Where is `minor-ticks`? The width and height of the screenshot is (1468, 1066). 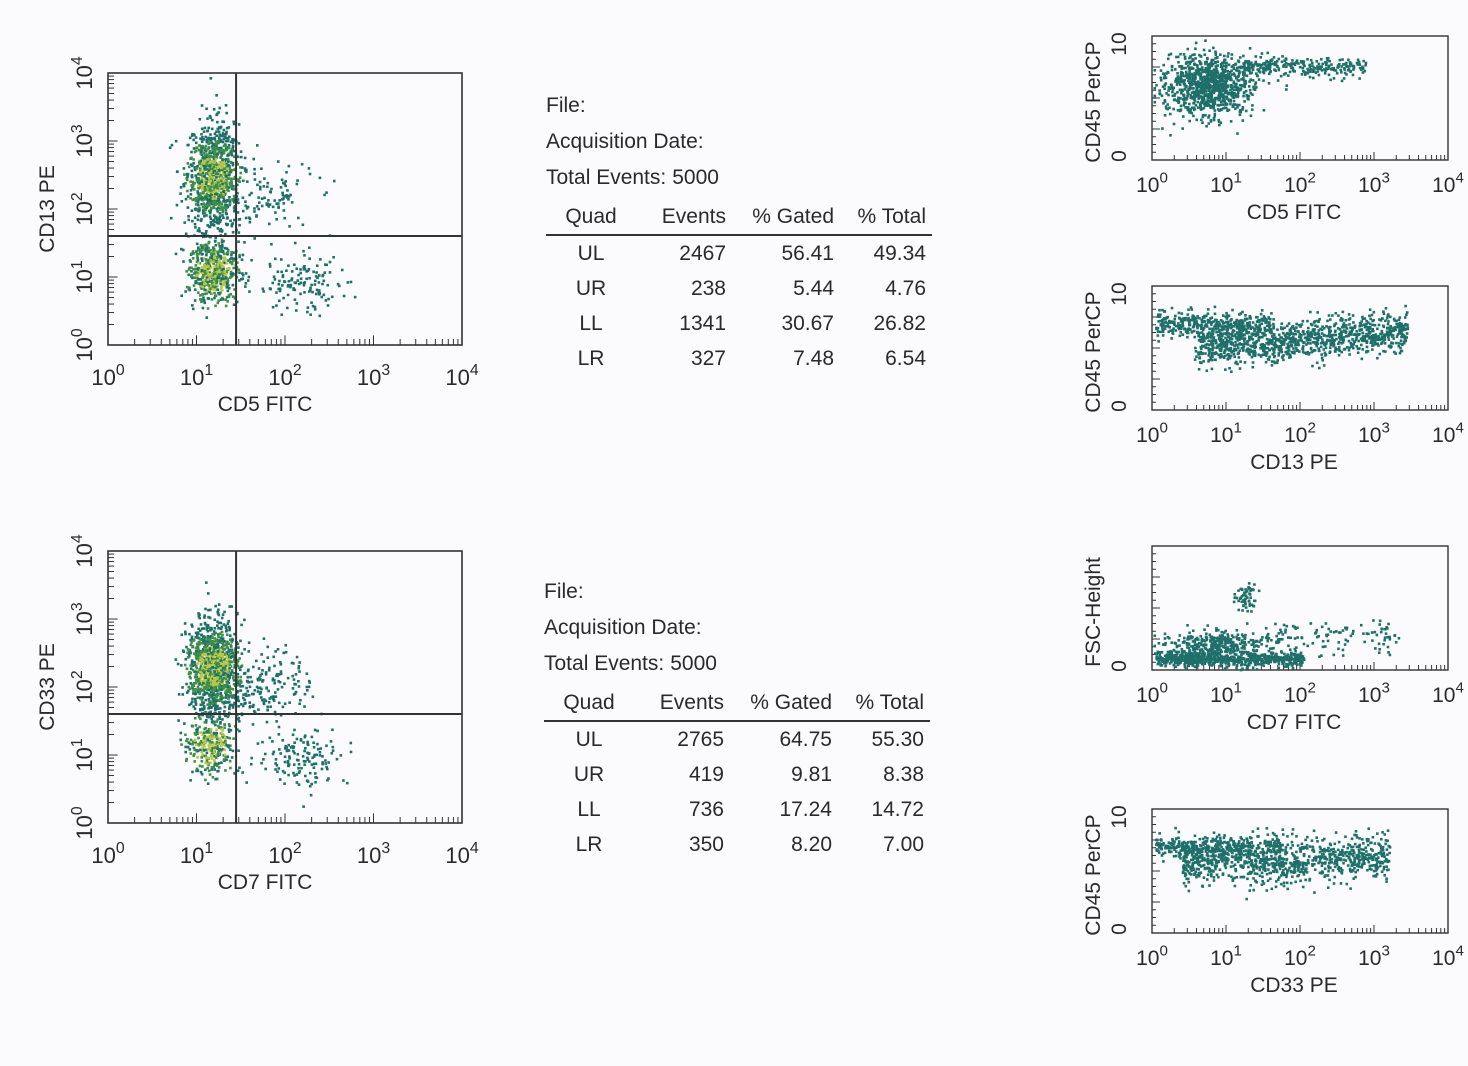
minor-ticks is located at coordinates (113, 210).